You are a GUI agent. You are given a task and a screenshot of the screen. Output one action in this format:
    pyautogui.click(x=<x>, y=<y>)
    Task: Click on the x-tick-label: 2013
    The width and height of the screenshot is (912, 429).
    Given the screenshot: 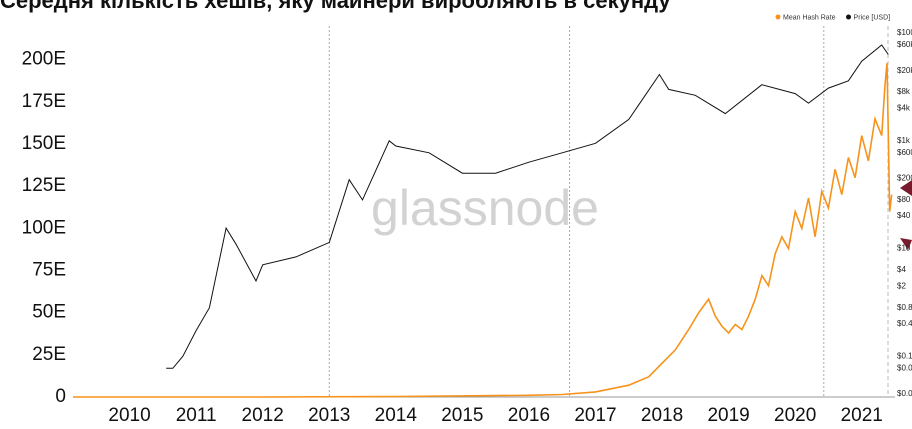 What is the action you would take?
    pyautogui.click(x=329, y=415)
    